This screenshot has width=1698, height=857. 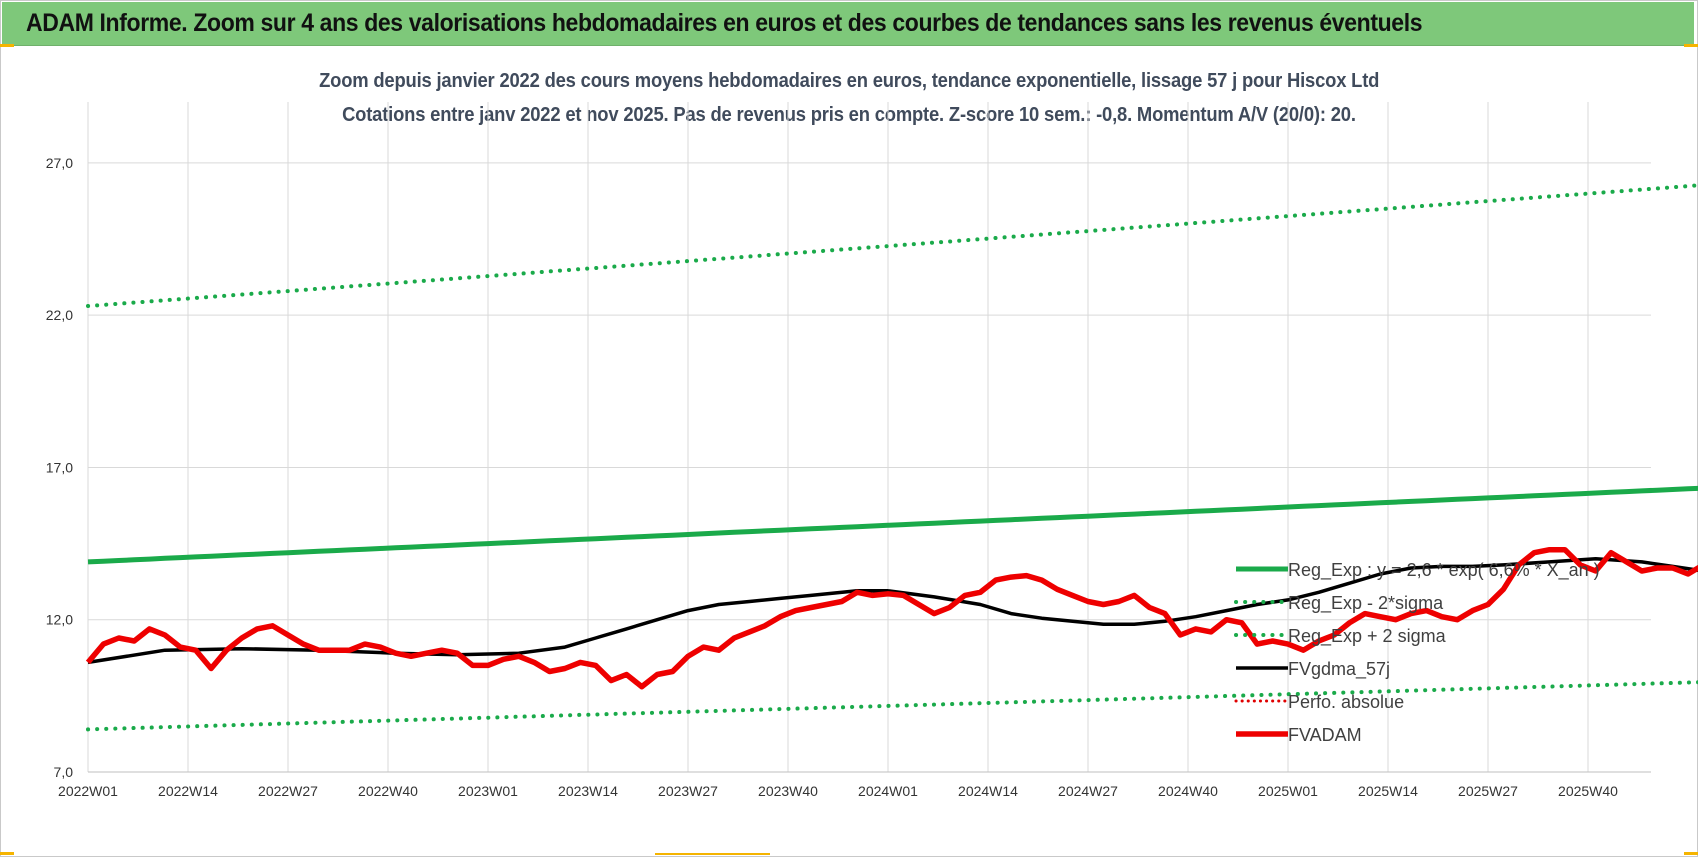 I want to click on legend-label: FVgdma_57j, so click(x=1339, y=669).